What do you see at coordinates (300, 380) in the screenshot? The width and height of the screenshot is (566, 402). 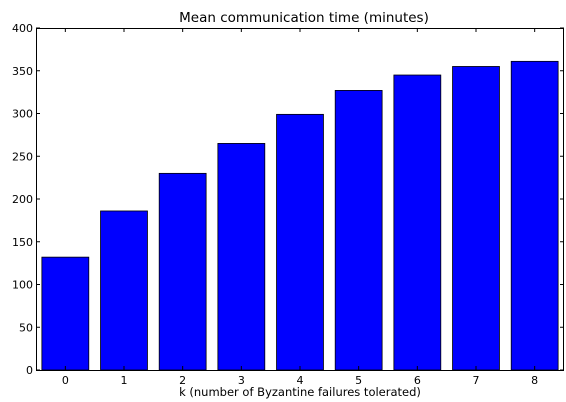 I see `x-tick-label: 4` at bounding box center [300, 380].